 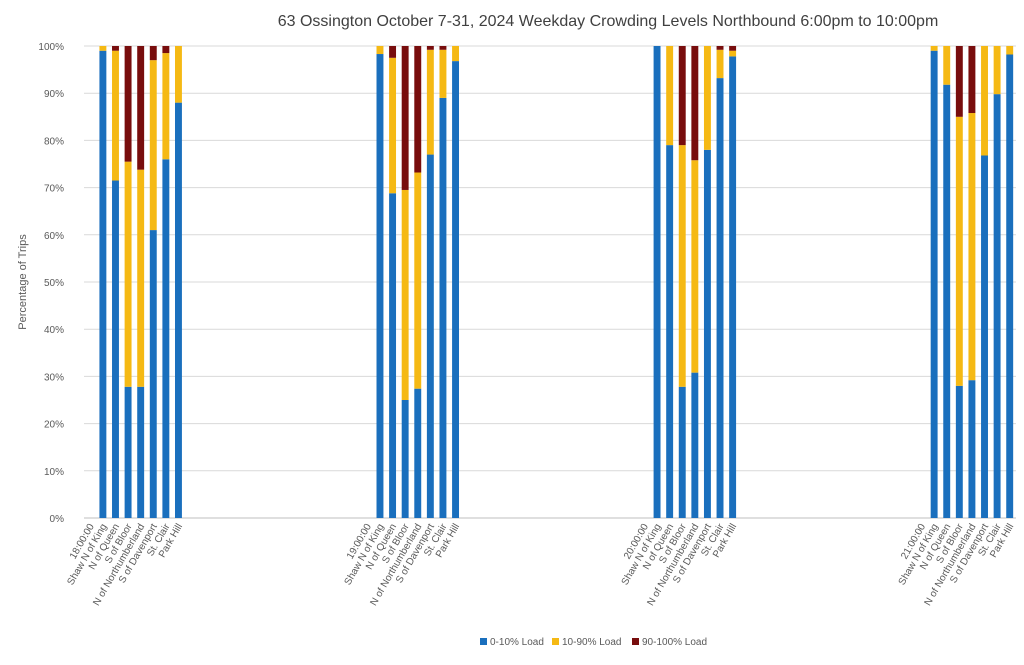 What do you see at coordinates (54, 377) in the screenshot?
I see `y-tick-label: 30%` at bounding box center [54, 377].